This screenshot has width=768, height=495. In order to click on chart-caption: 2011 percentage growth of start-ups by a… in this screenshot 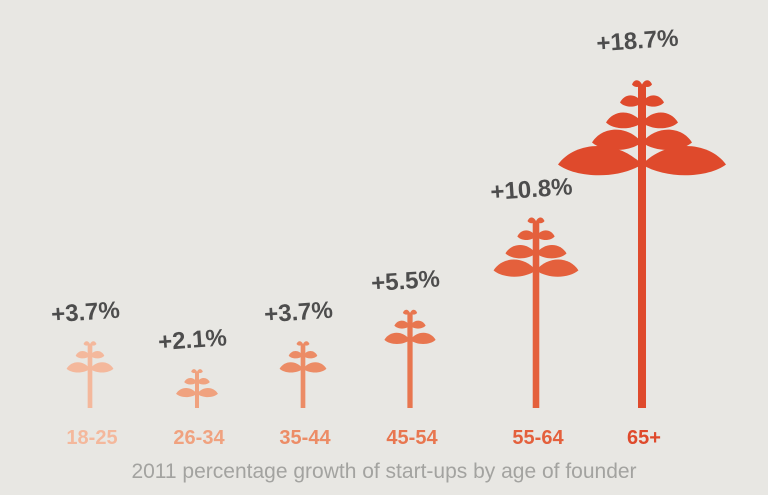, I will do `click(384, 471)`.